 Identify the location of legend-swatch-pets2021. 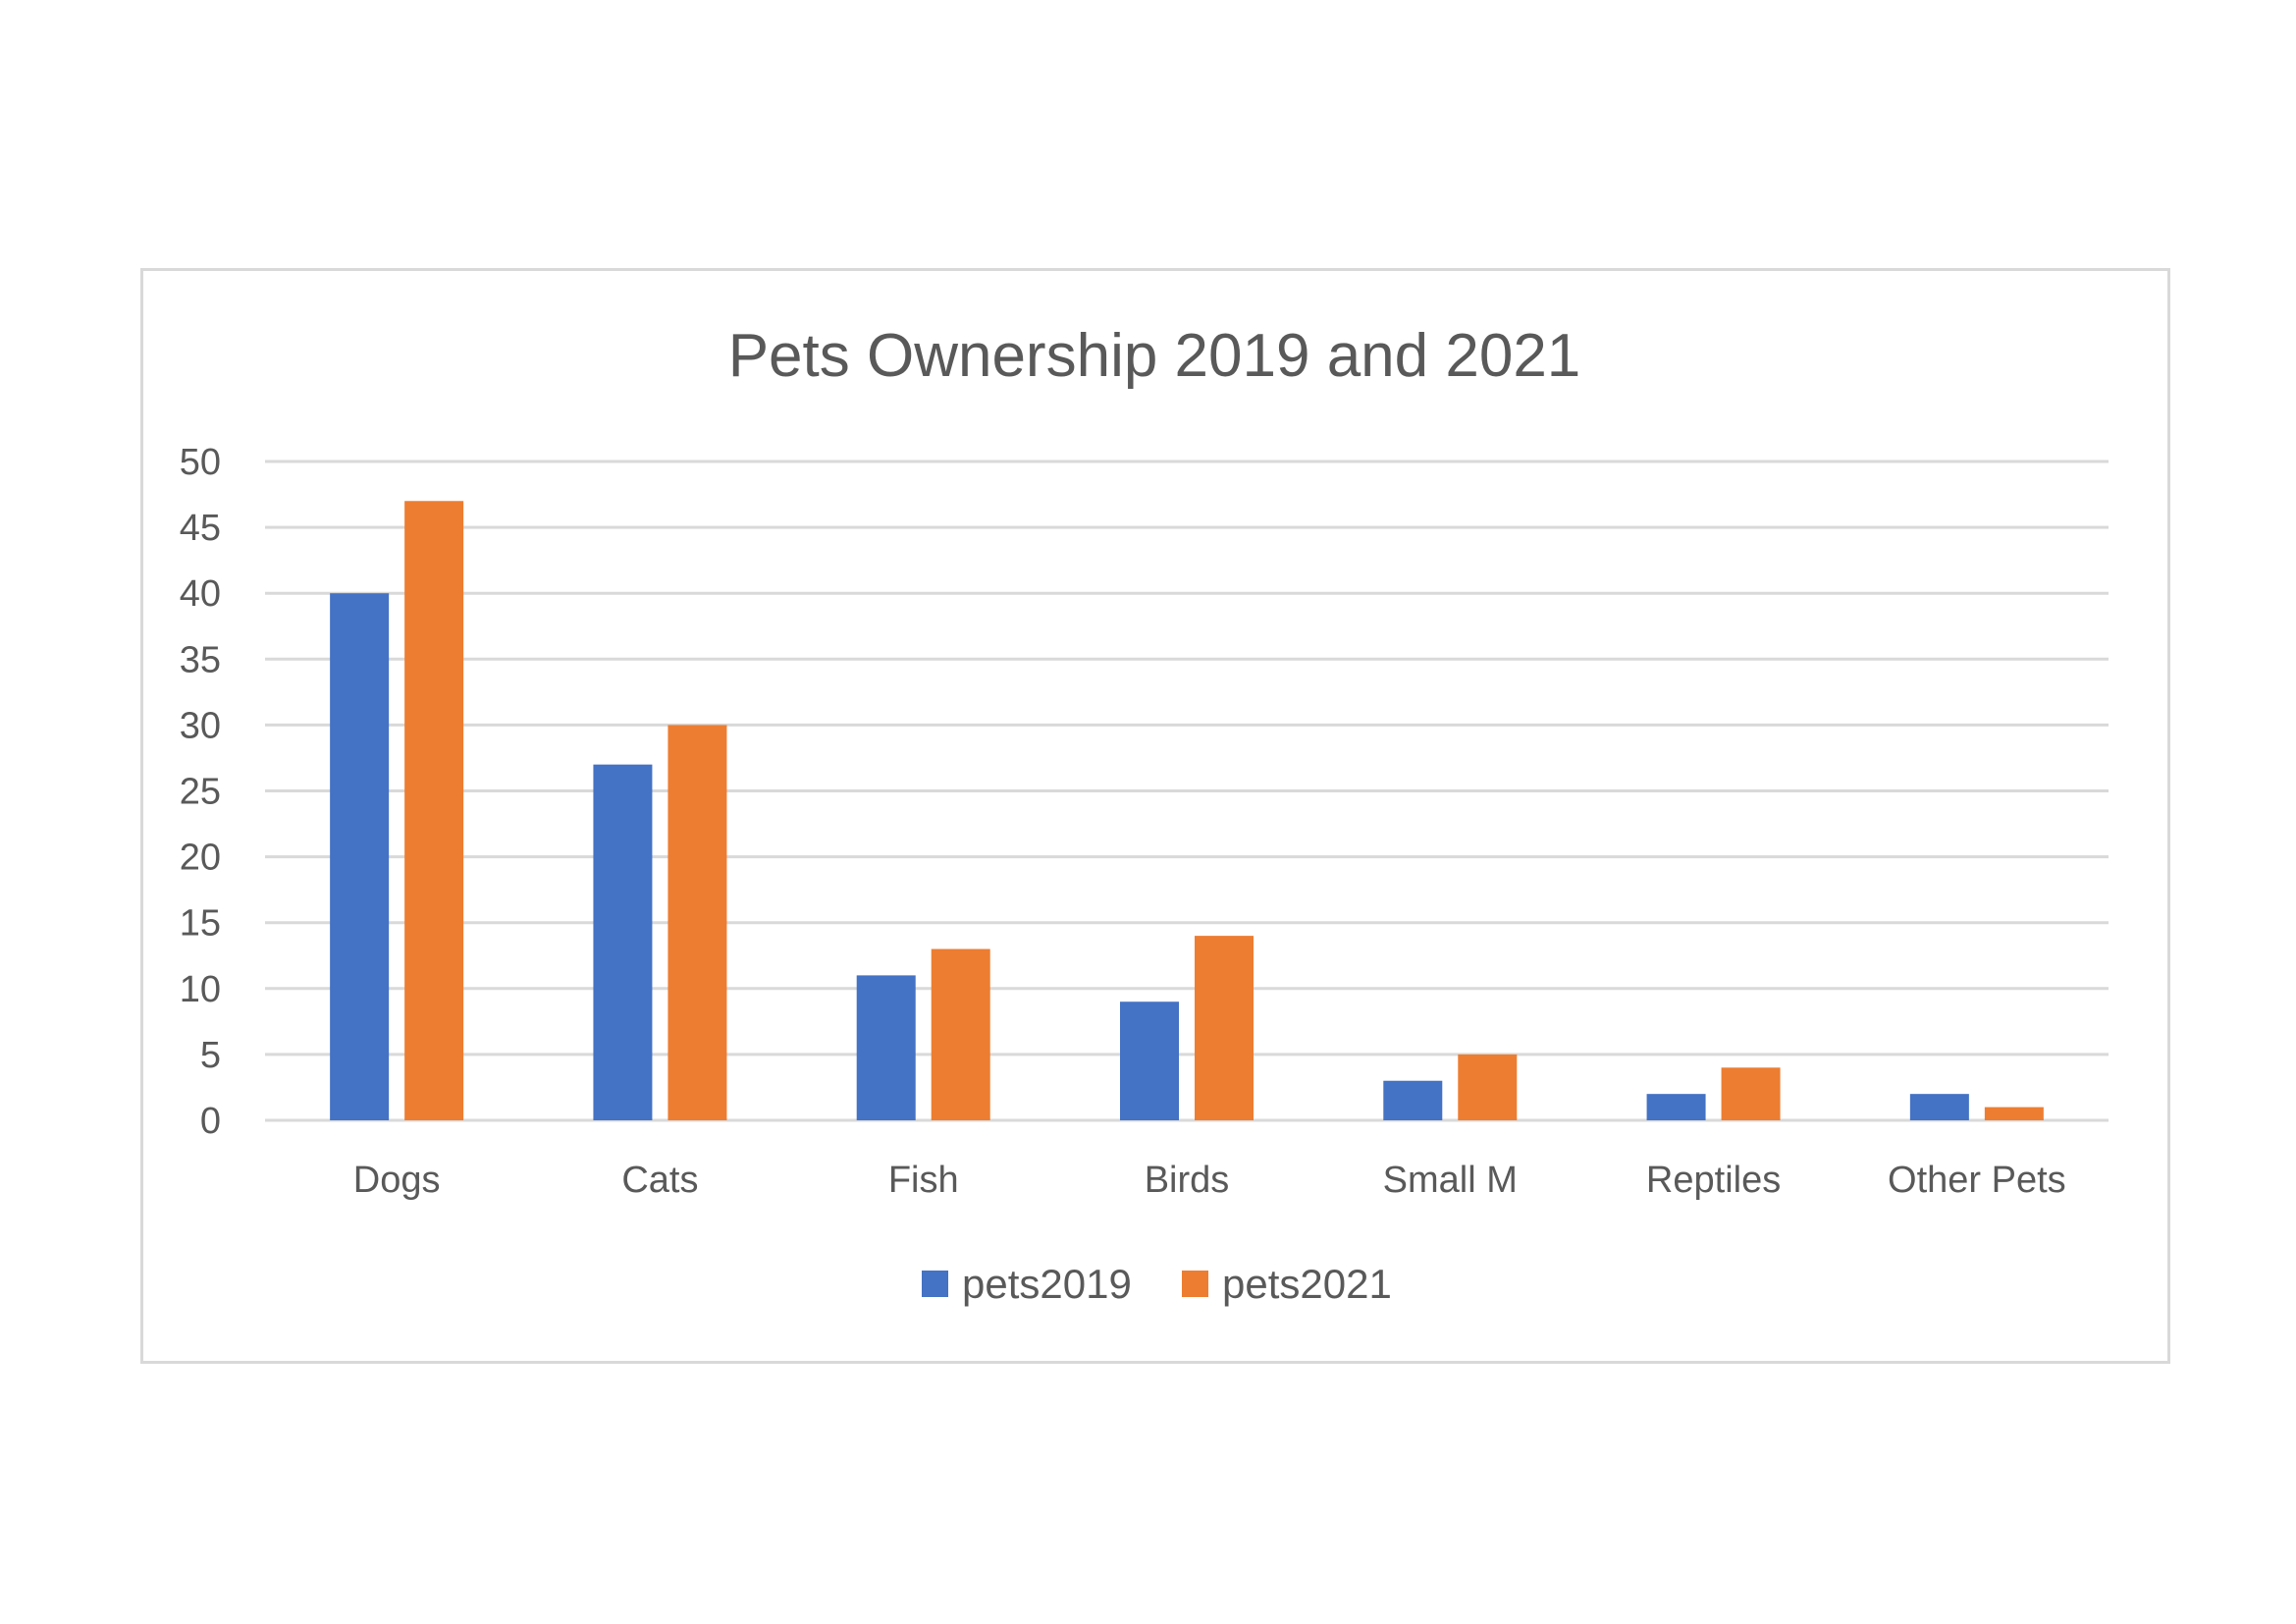
(1195, 1284).